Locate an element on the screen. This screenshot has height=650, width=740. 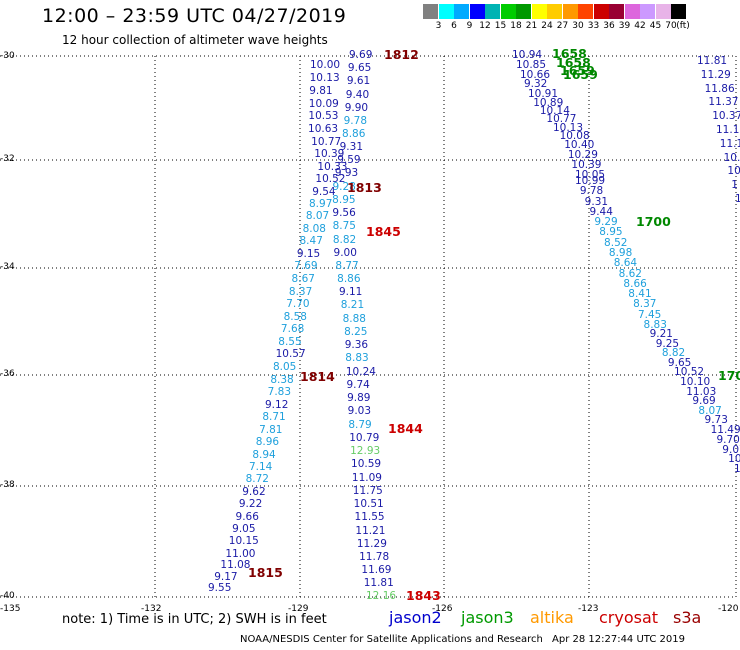
wave-height-value: 9.11 is located at coordinates (350, 292).